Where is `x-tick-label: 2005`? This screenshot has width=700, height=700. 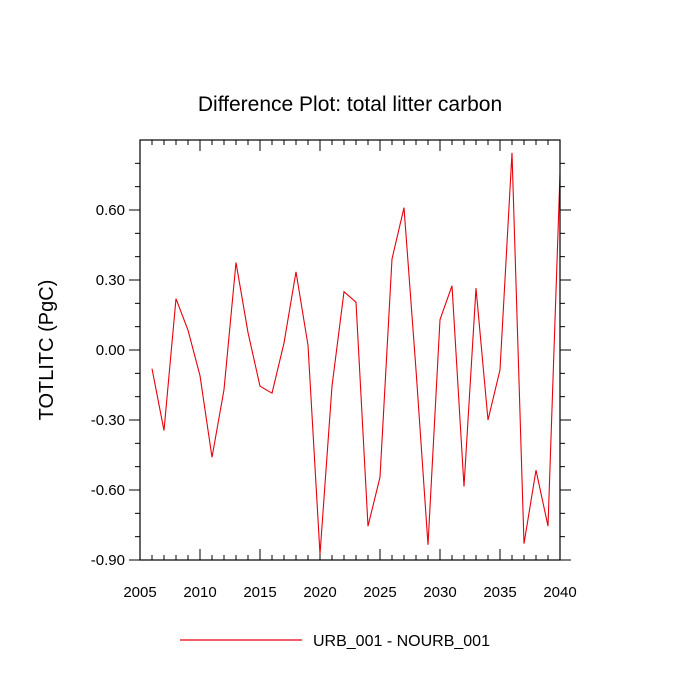 x-tick-label: 2005 is located at coordinates (139, 592).